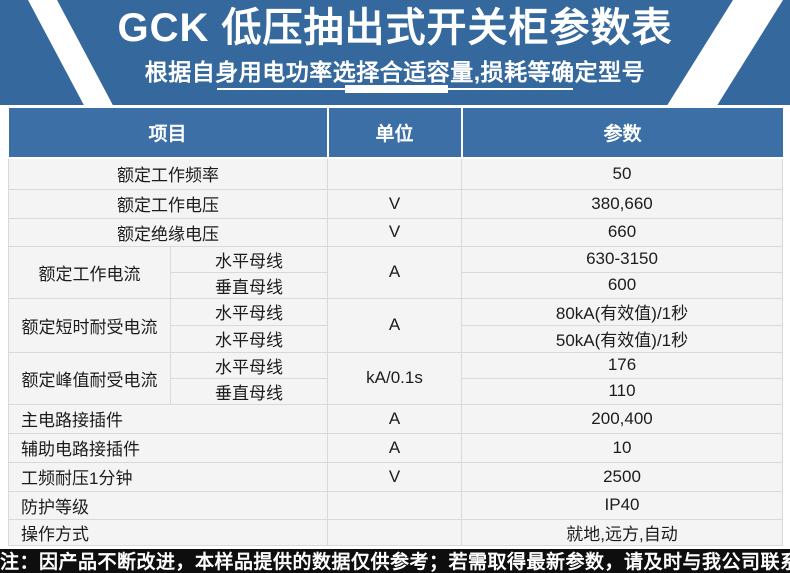 Image resolution: width=790 pixels, height=573 pixels. I want to click on value-cell: 110, so click(622, 391).